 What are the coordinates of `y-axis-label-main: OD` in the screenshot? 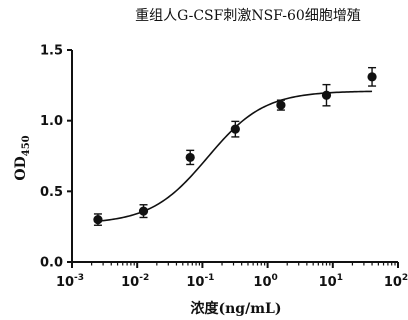 It's located at (21, 168).